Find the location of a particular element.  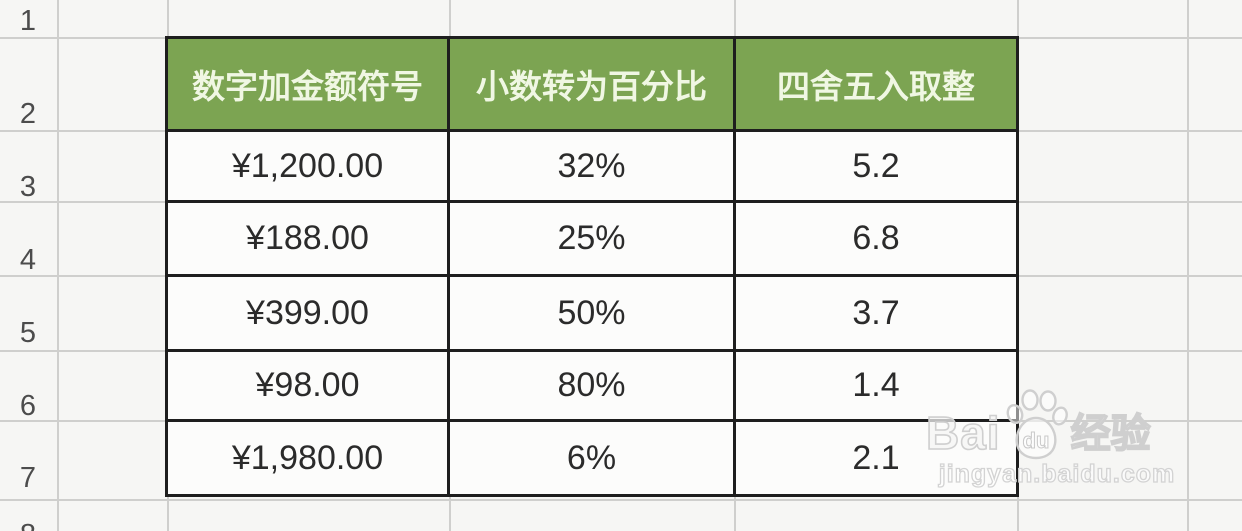

row-header-8: 8 is located at coordinates (28, 525).